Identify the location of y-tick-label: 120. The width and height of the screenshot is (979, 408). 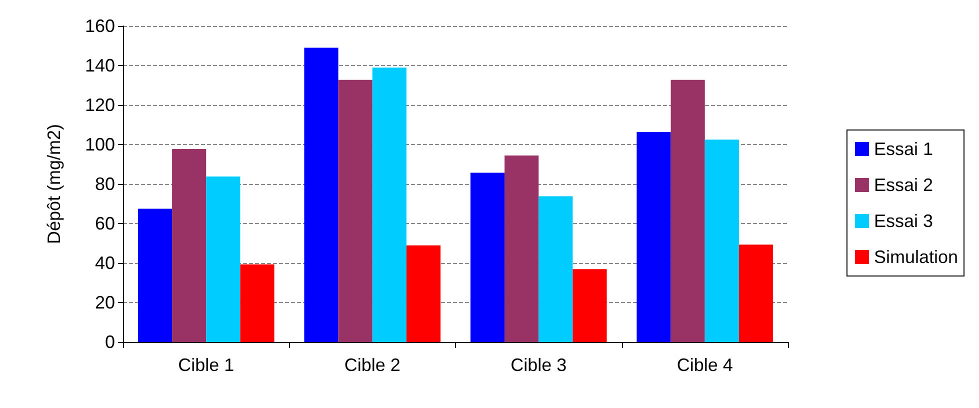
(99, 105).